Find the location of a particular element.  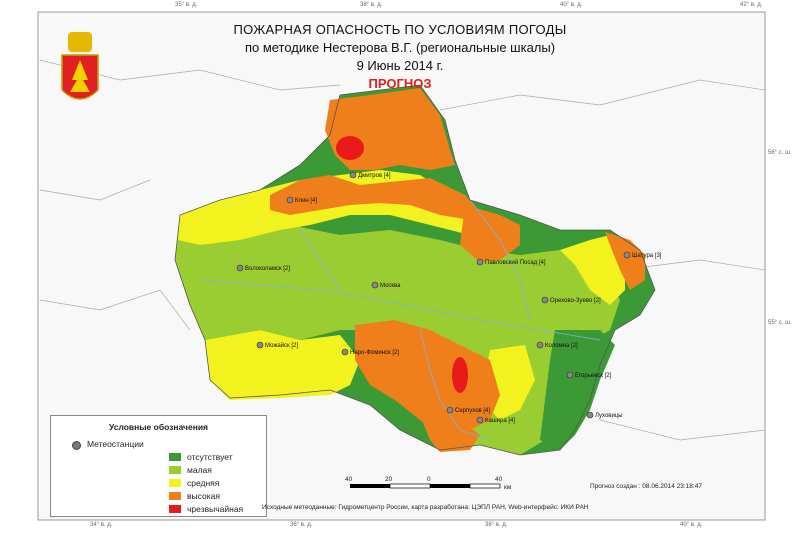

zone-medium-west is located at coordinates (282, 365).